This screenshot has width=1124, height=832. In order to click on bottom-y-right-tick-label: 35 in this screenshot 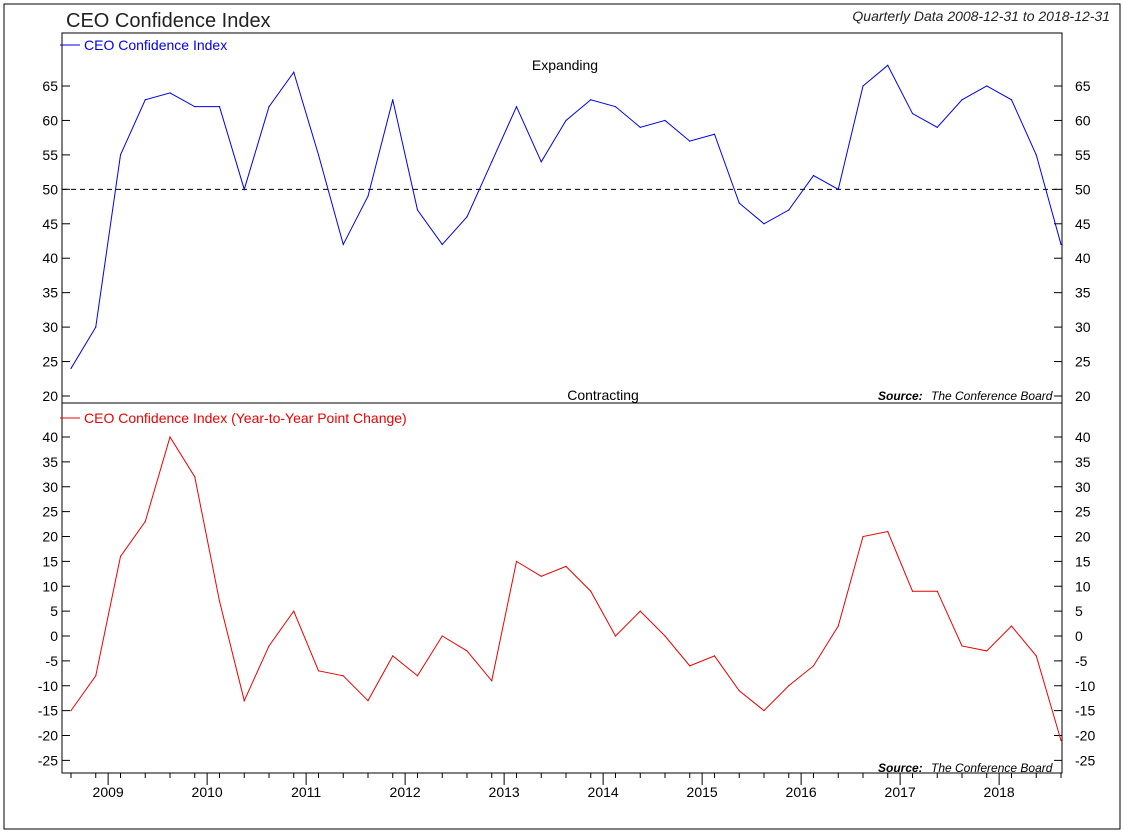, I will do `click(1083, 462)`.